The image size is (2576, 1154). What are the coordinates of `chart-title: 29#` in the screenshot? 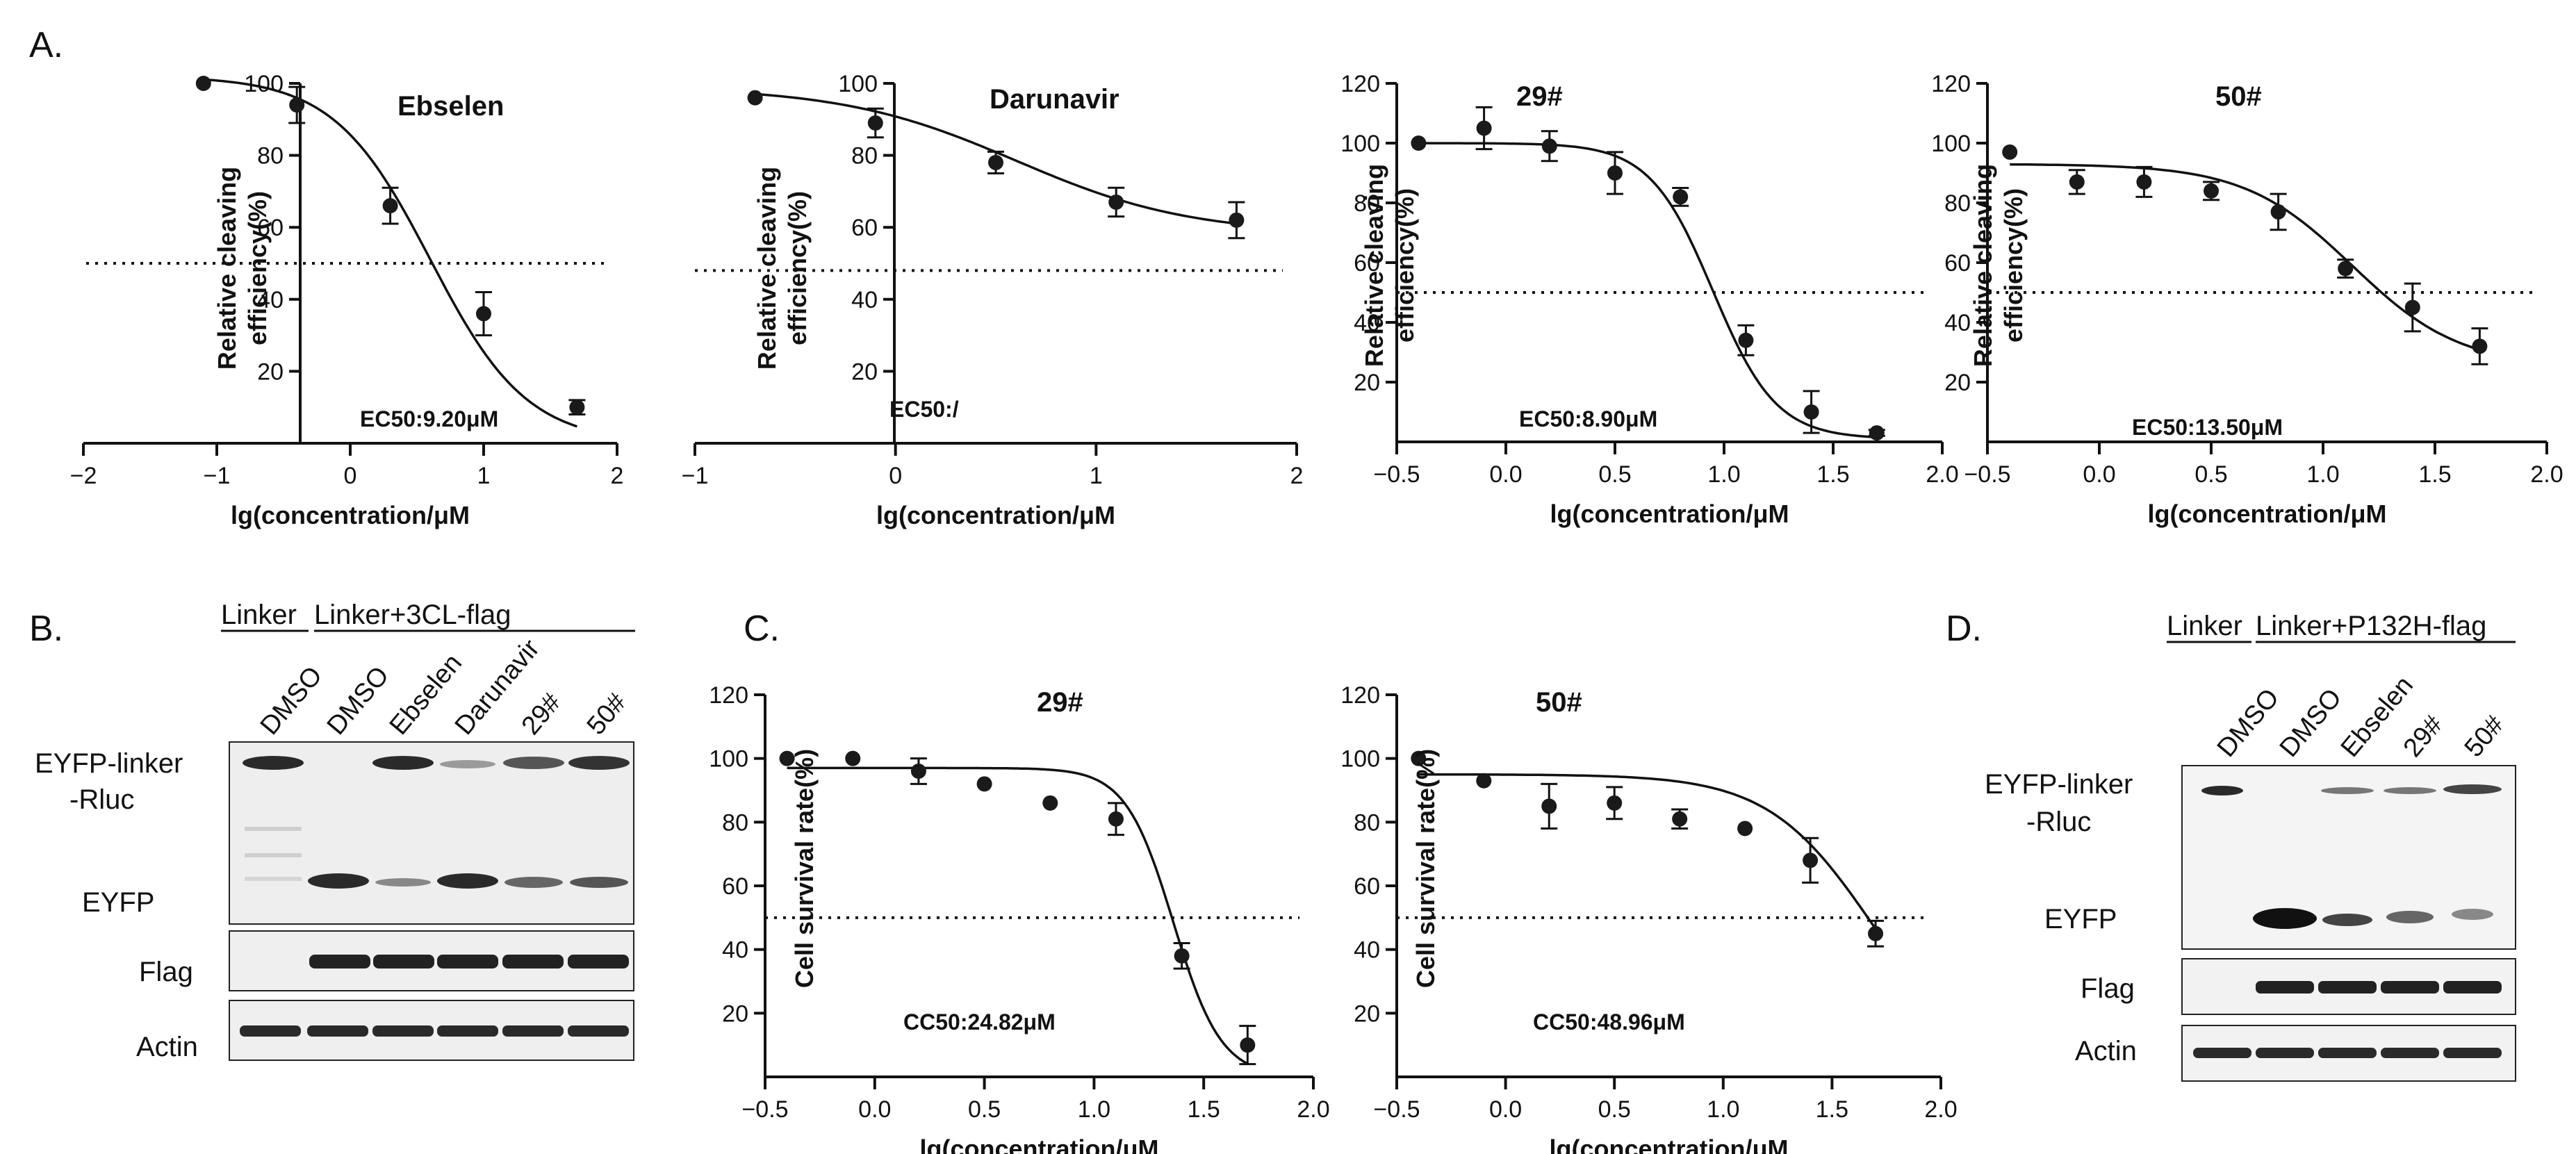 It's located at (1060, 702).